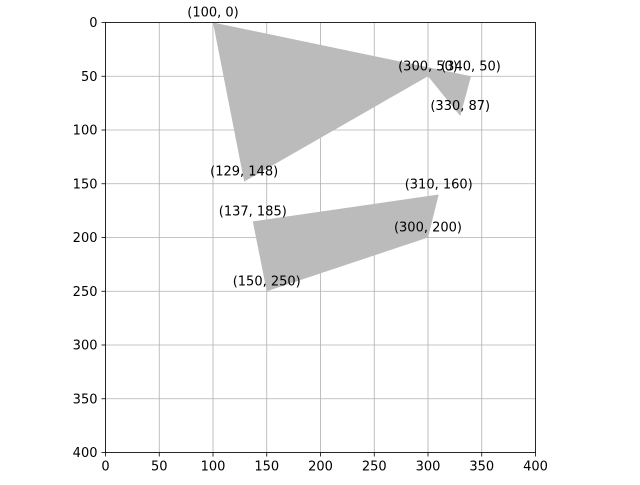 This screenshot has height=485, width=640. What do you see at coordinates (320, 467) in the screenshot?
I see `x-tick-label: 200` at bounding box center [320, 467].